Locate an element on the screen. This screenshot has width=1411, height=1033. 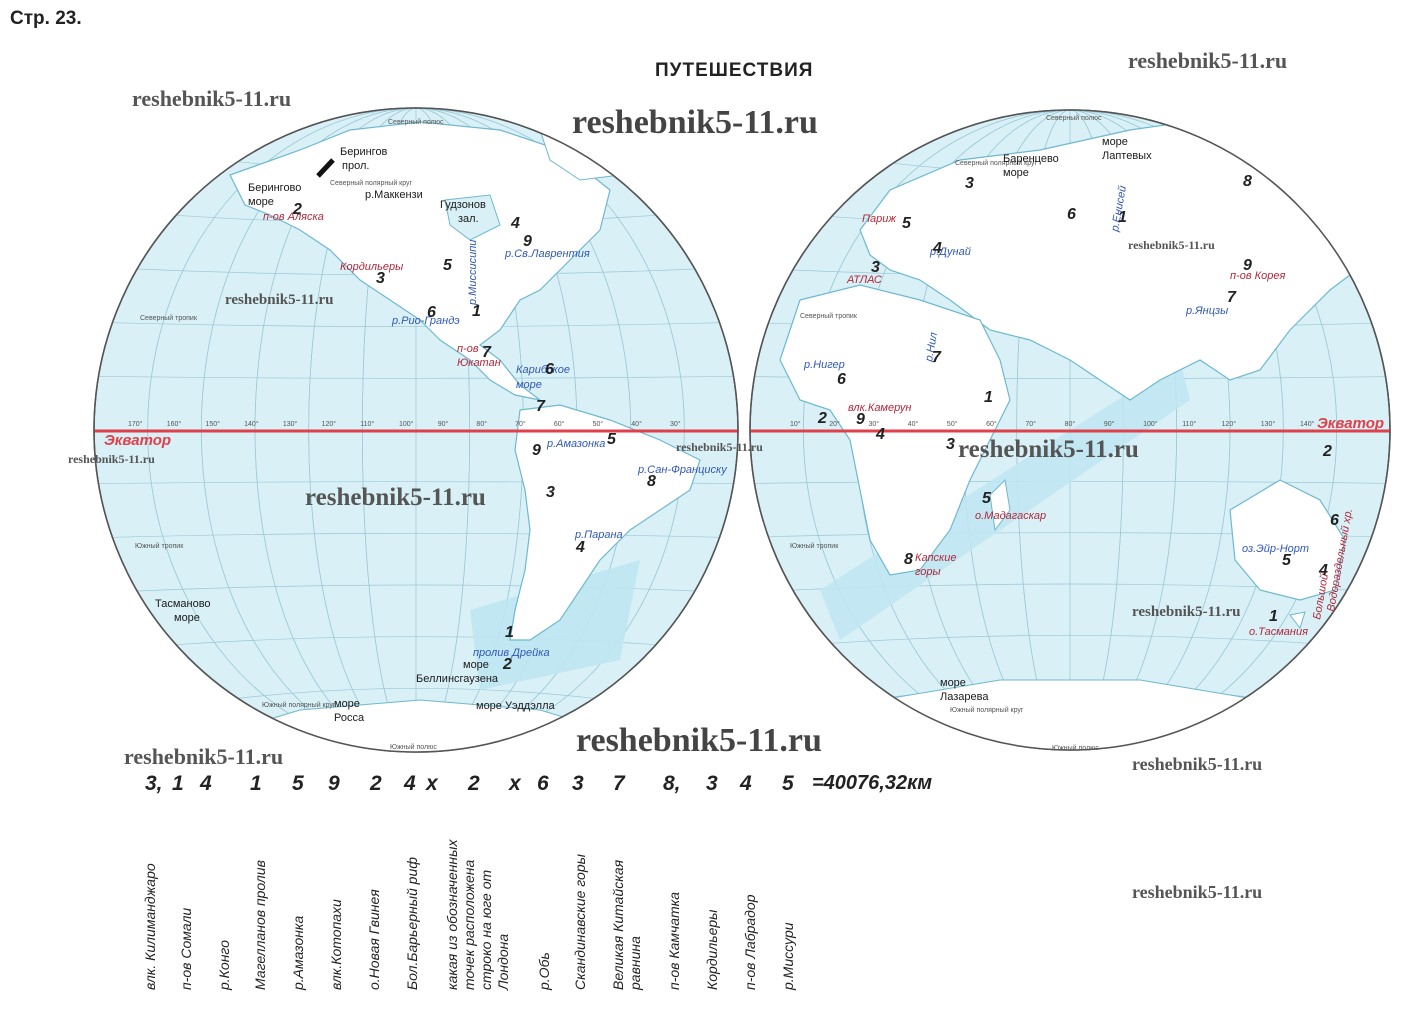
south-america-landmass is located at coordinates (605, 522).